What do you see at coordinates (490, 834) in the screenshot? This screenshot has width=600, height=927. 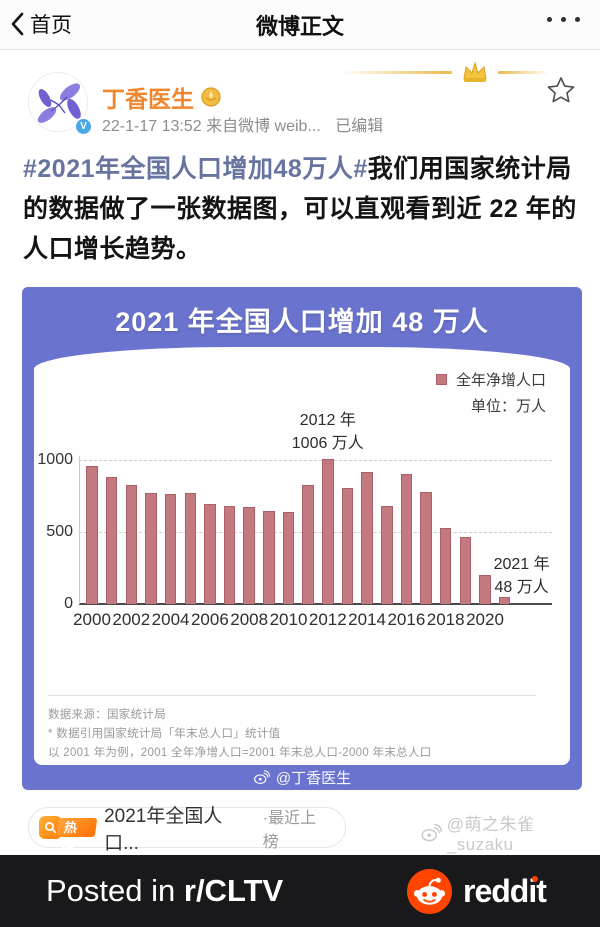 I see `reposter-watermark-text: @萌之朱雀_suzaku` at bounding box center [490, 834].